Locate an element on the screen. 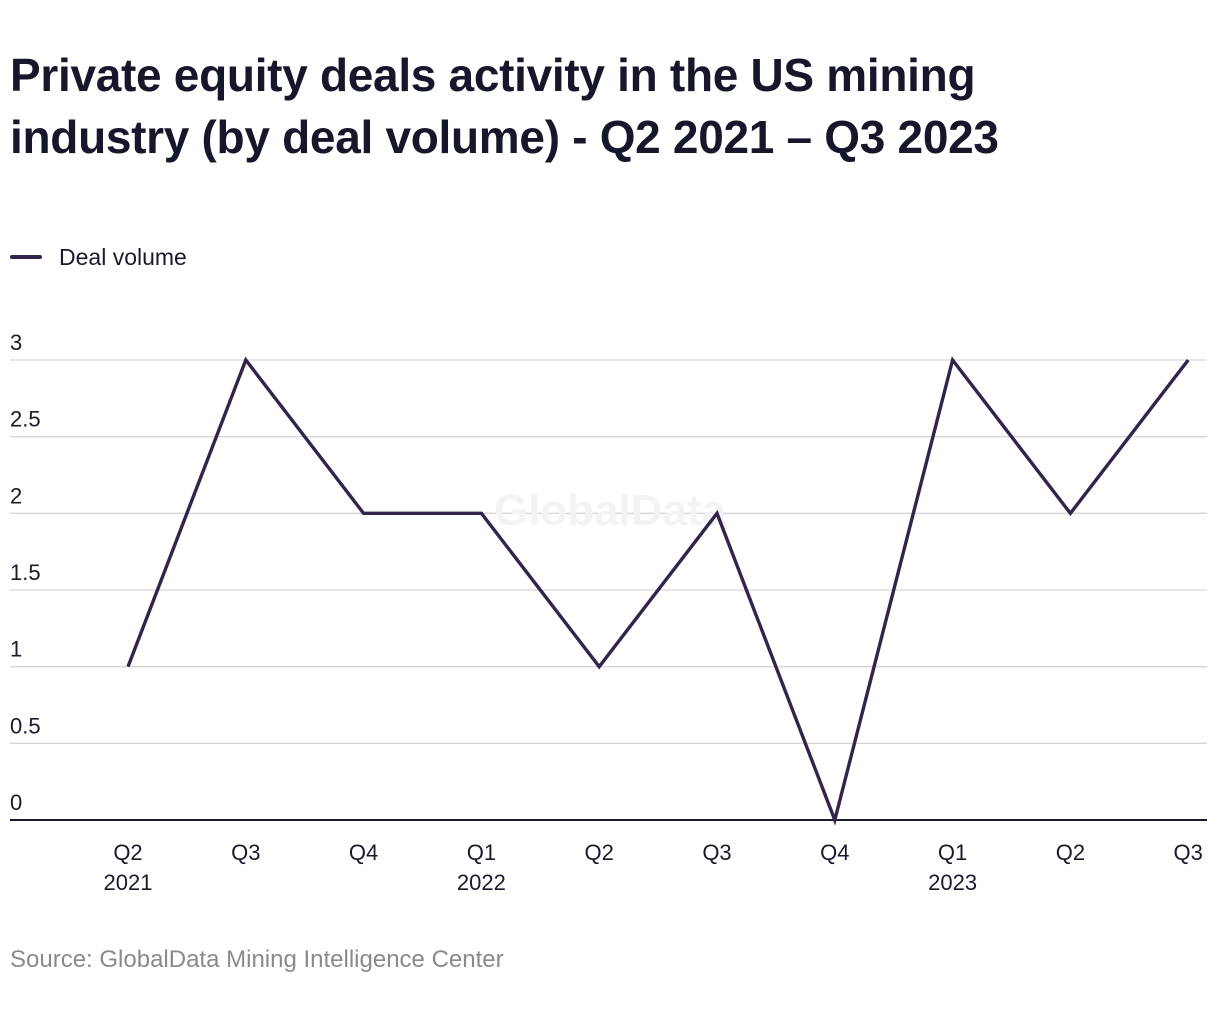  data-point-q3-2022 is located at coordinates (717, 513).